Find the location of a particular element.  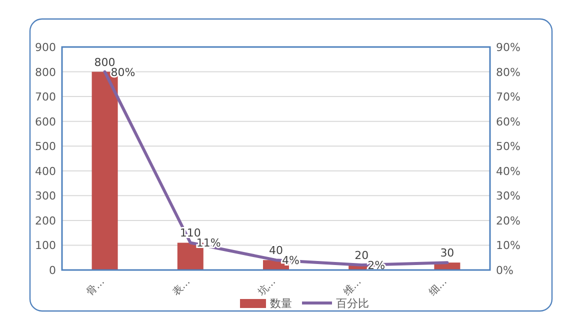

y2-tick-label: 60% is located at coordinates (508, 121).